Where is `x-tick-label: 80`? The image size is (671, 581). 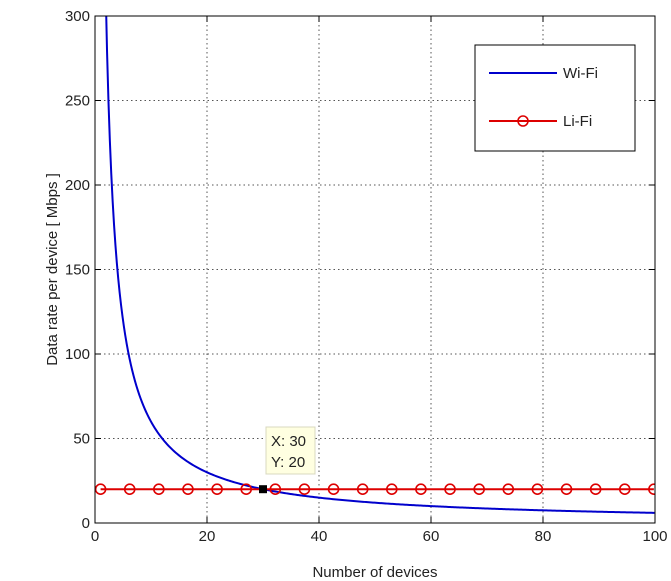
x-tick-label: 80 is located at coordinates (543, 536).